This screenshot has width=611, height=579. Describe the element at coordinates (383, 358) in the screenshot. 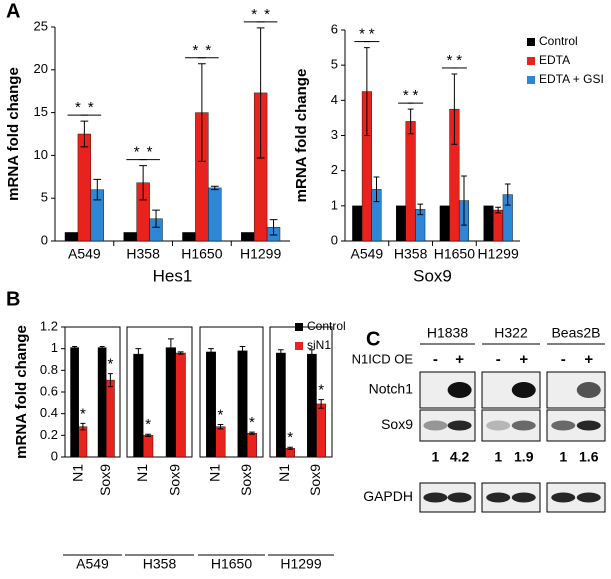

I see `condition-label: N1ICD OE` at that location.